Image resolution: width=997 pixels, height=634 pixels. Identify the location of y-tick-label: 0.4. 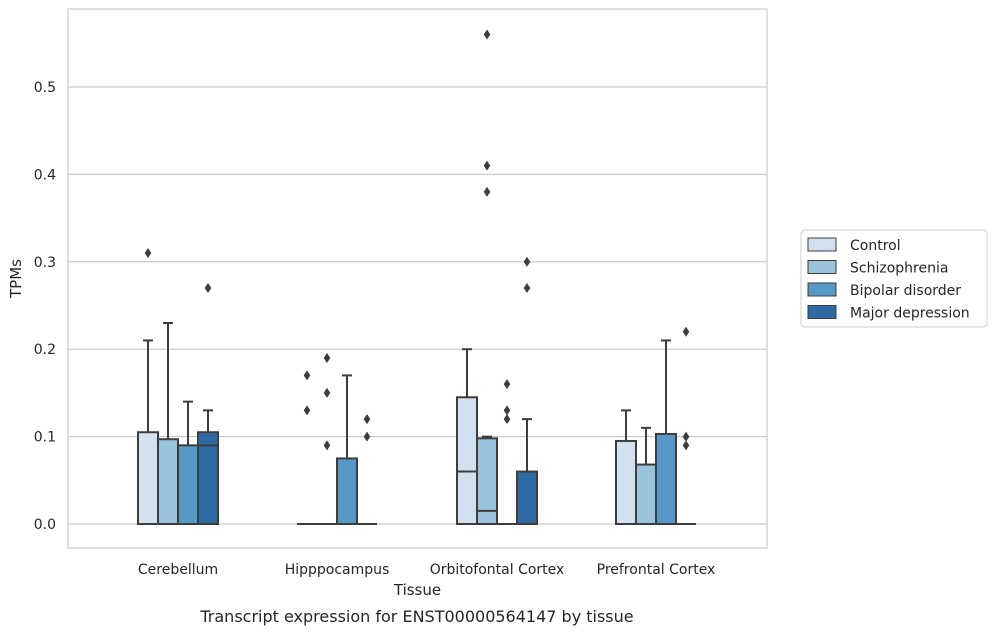
(45, 175).